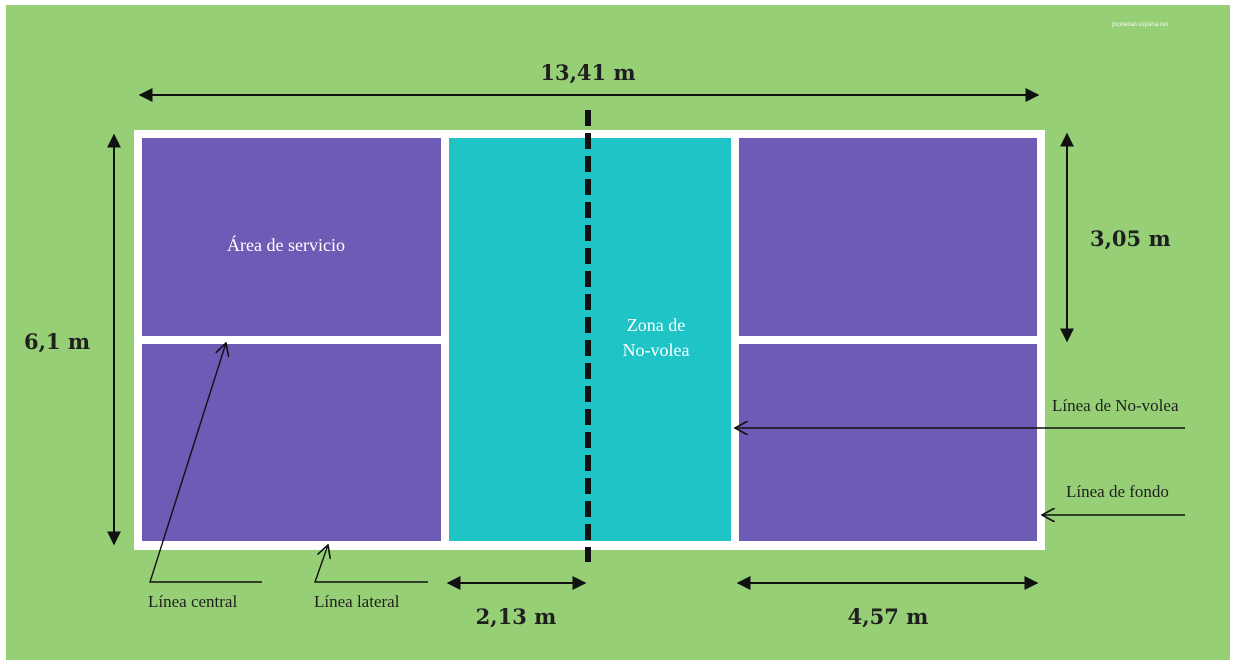 The width and height of the screenshot is (1237, 663). Describe the element at coordinates (286, 244) in the screenshot. I see `service-area-label: Área de servicio` at that location.